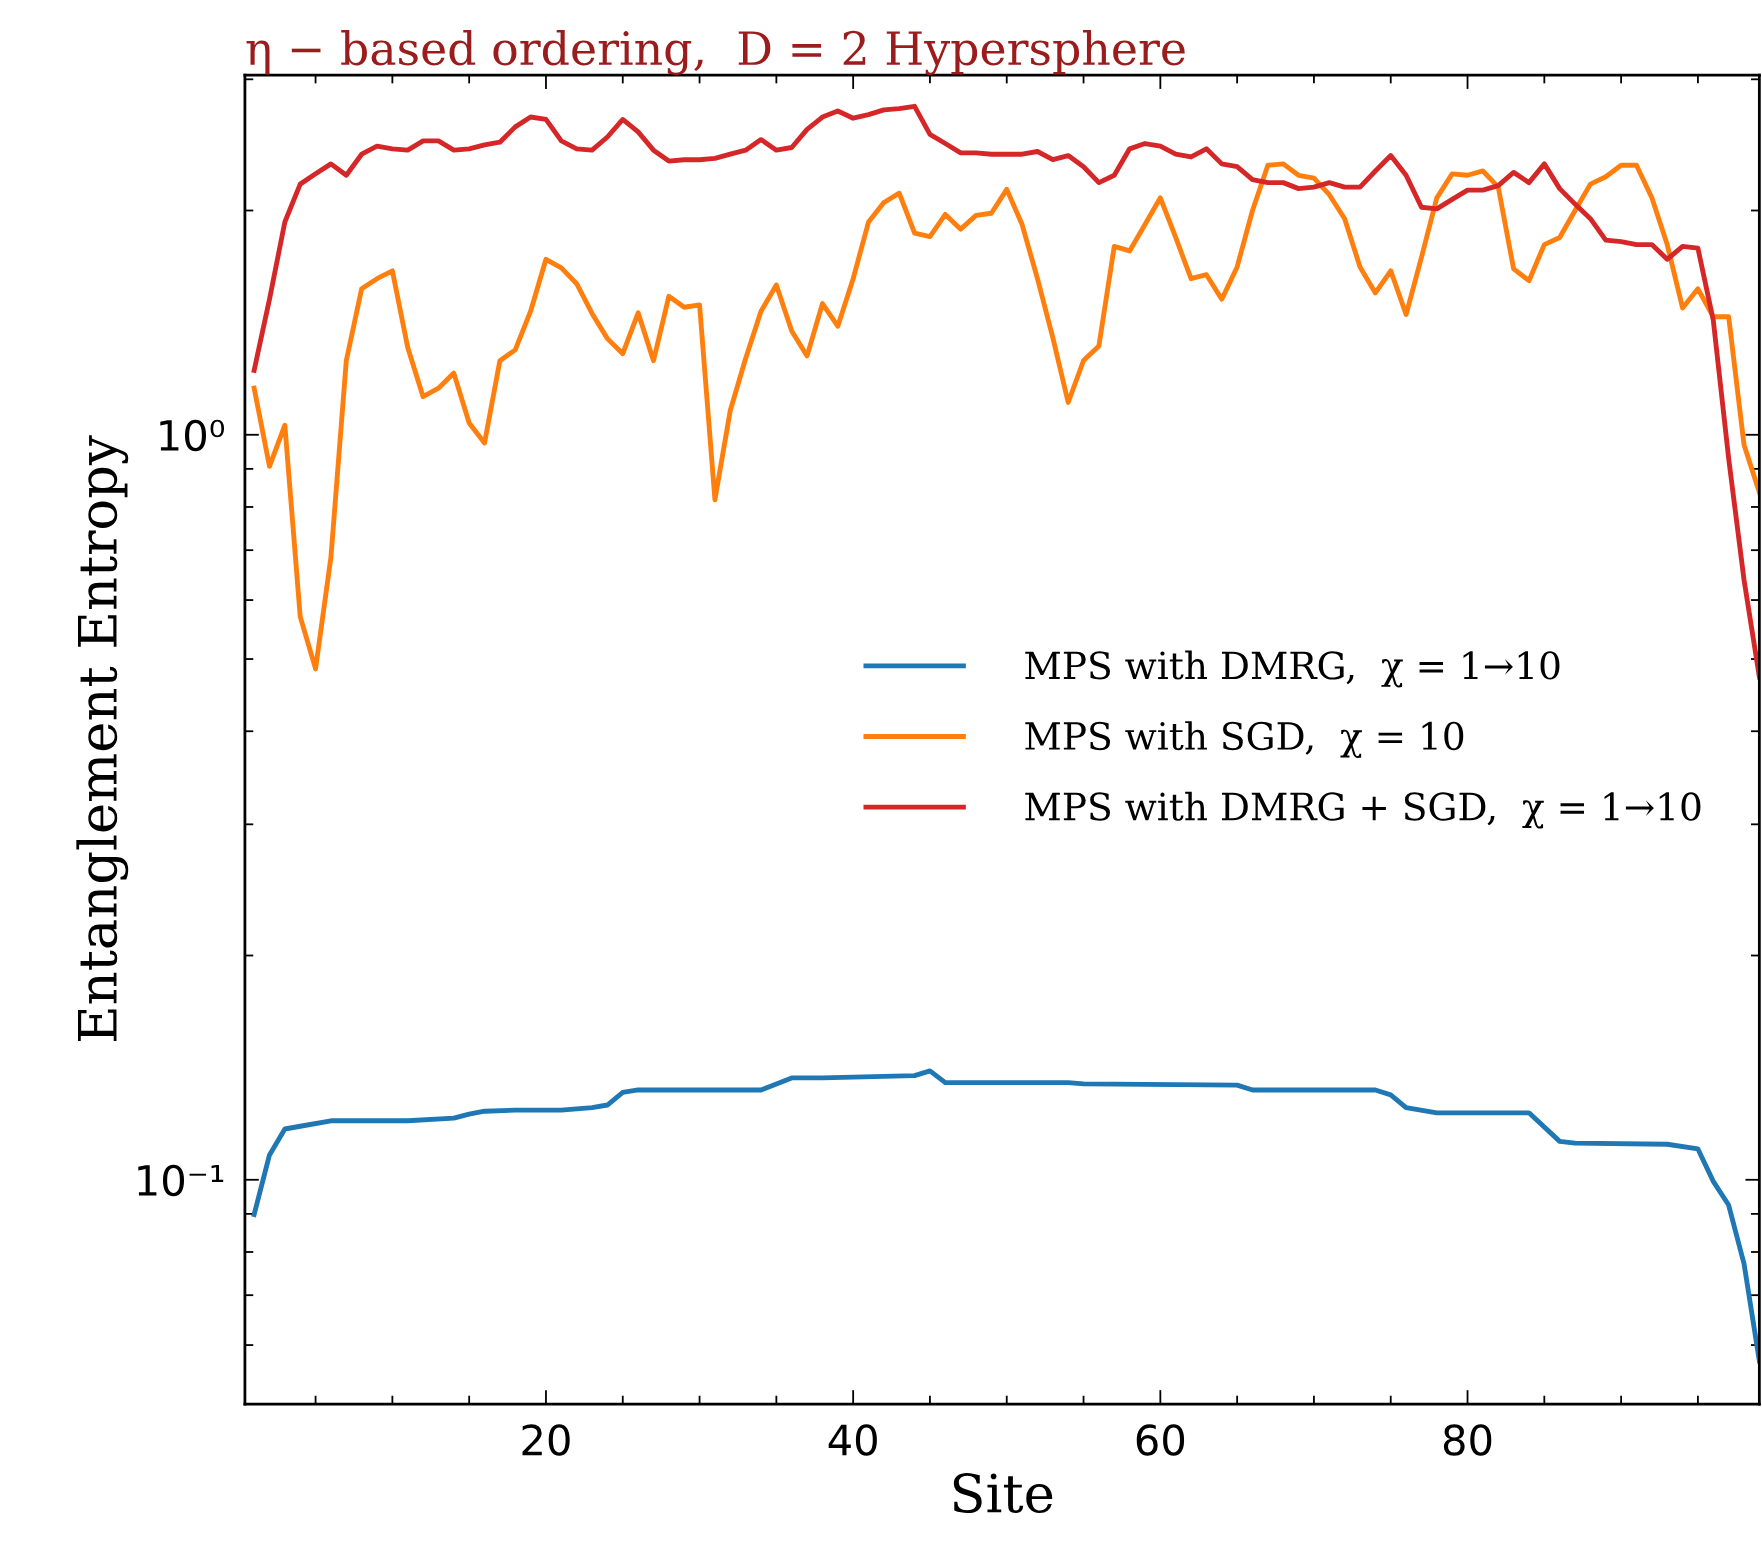 The width and height of the screenshot is (1762, 1547). Describe the element at coordinates (1292, 669) in the screenshot. I see `legend-label: MPS with DMRG, χ = 1→10` at that location.